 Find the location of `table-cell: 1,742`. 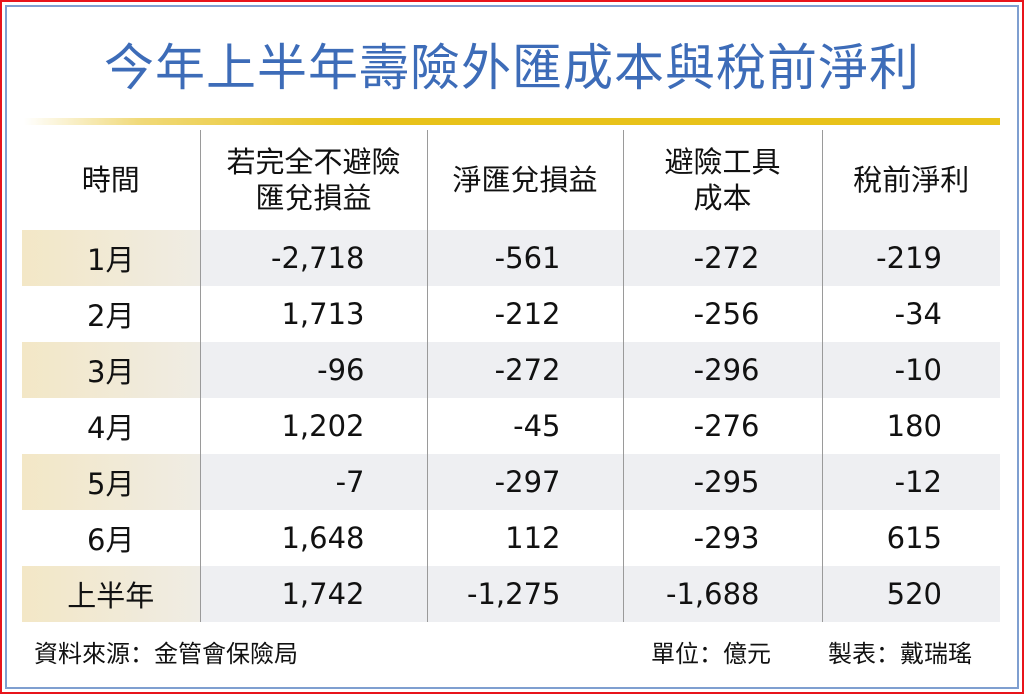

table-cell: 1,742 is located at coordinates (313, 594).